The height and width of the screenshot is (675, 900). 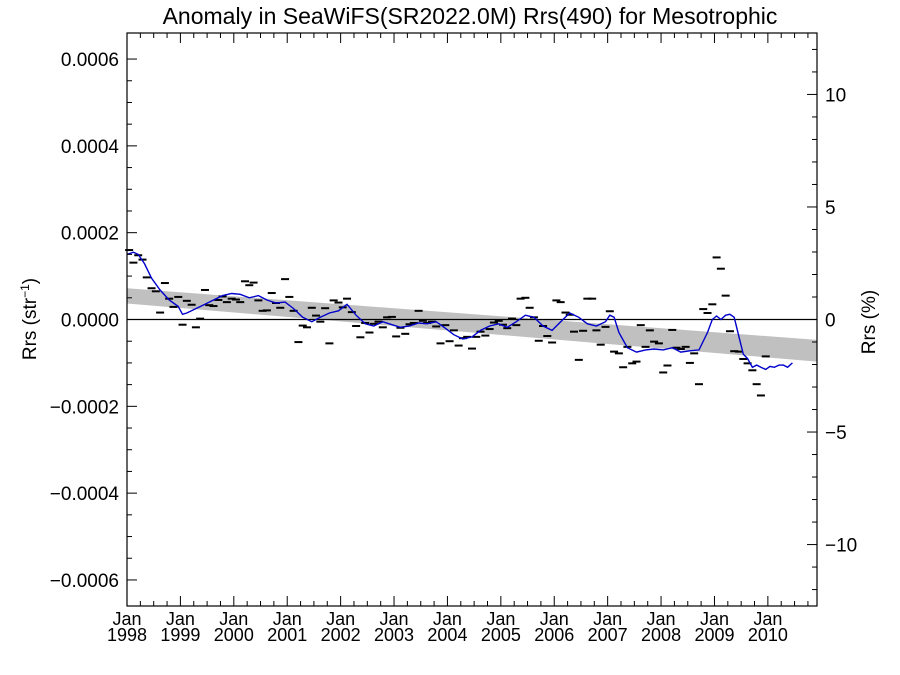 I want to click on right-tick-label: 0, so click(x=830, y=321).